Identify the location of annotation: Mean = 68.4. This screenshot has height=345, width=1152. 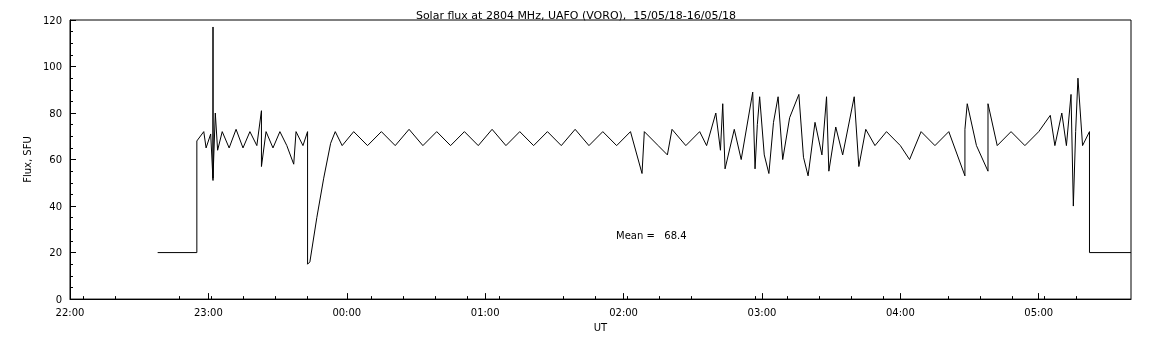
(651, 235).